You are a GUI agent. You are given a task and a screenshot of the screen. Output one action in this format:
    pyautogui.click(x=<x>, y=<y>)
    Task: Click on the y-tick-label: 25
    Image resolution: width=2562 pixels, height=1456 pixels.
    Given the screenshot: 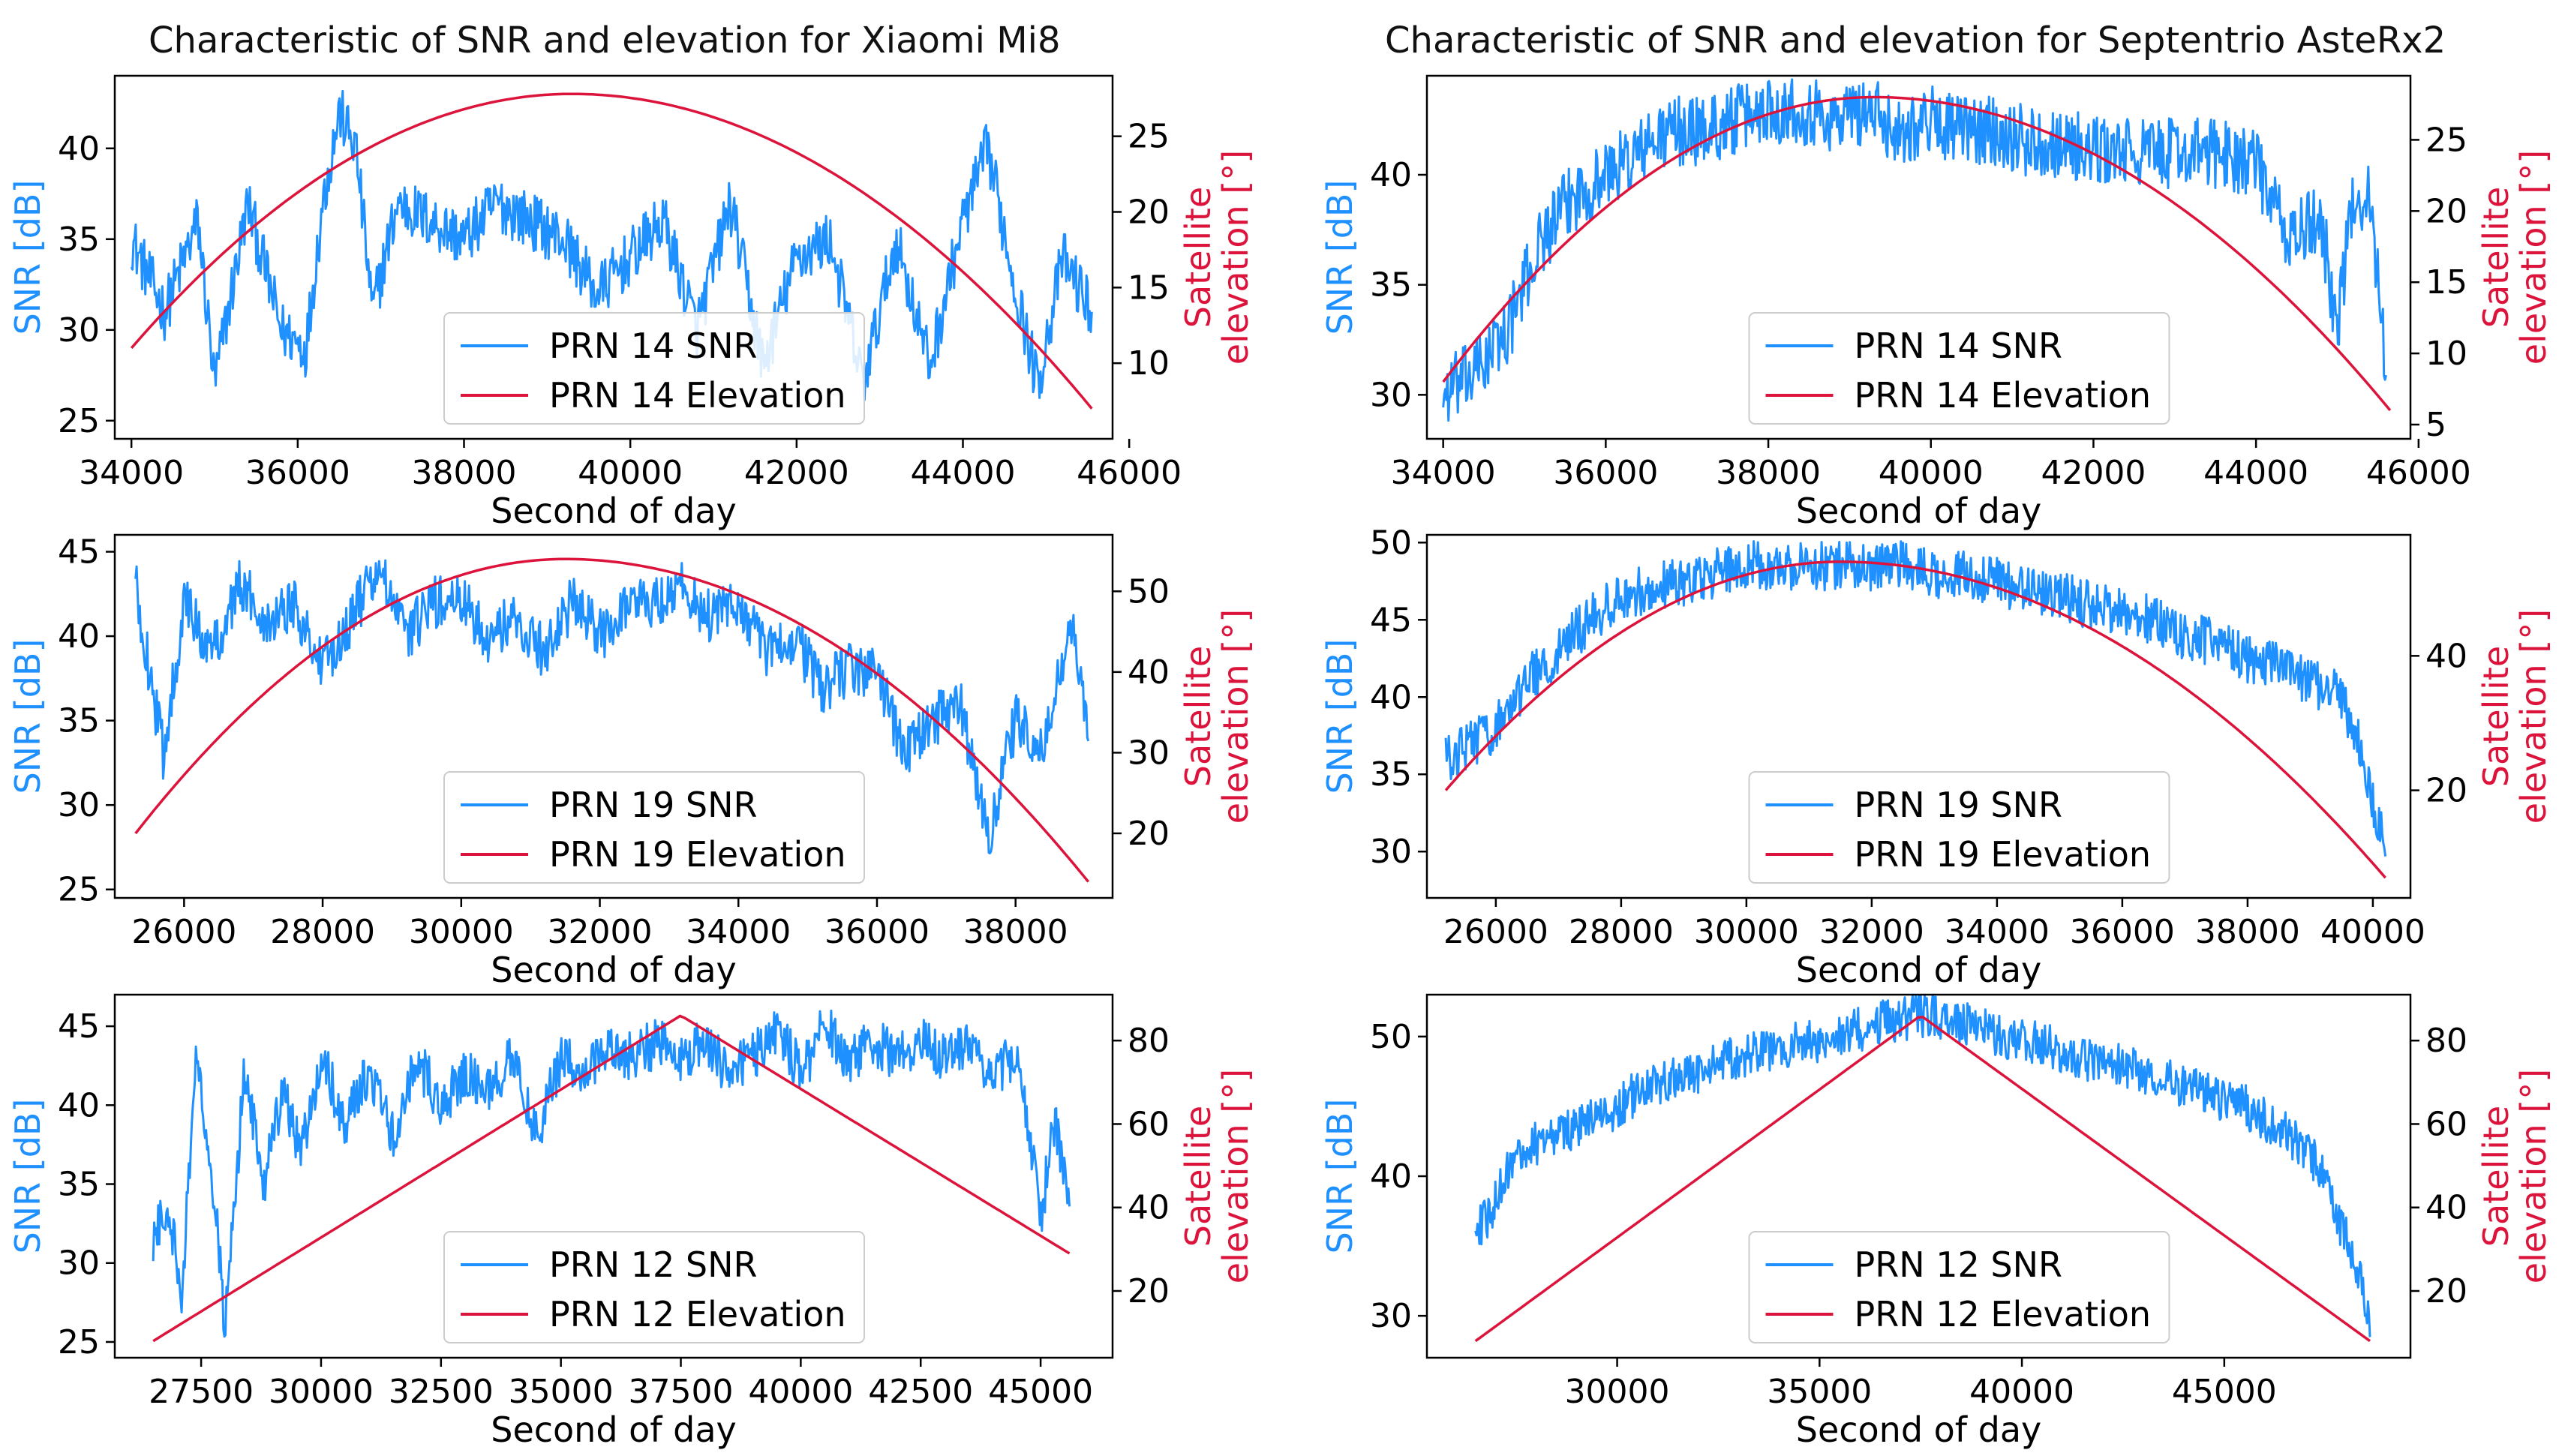 What is the action you would take?
    pyautogui.click(x=79, y=1342)
    